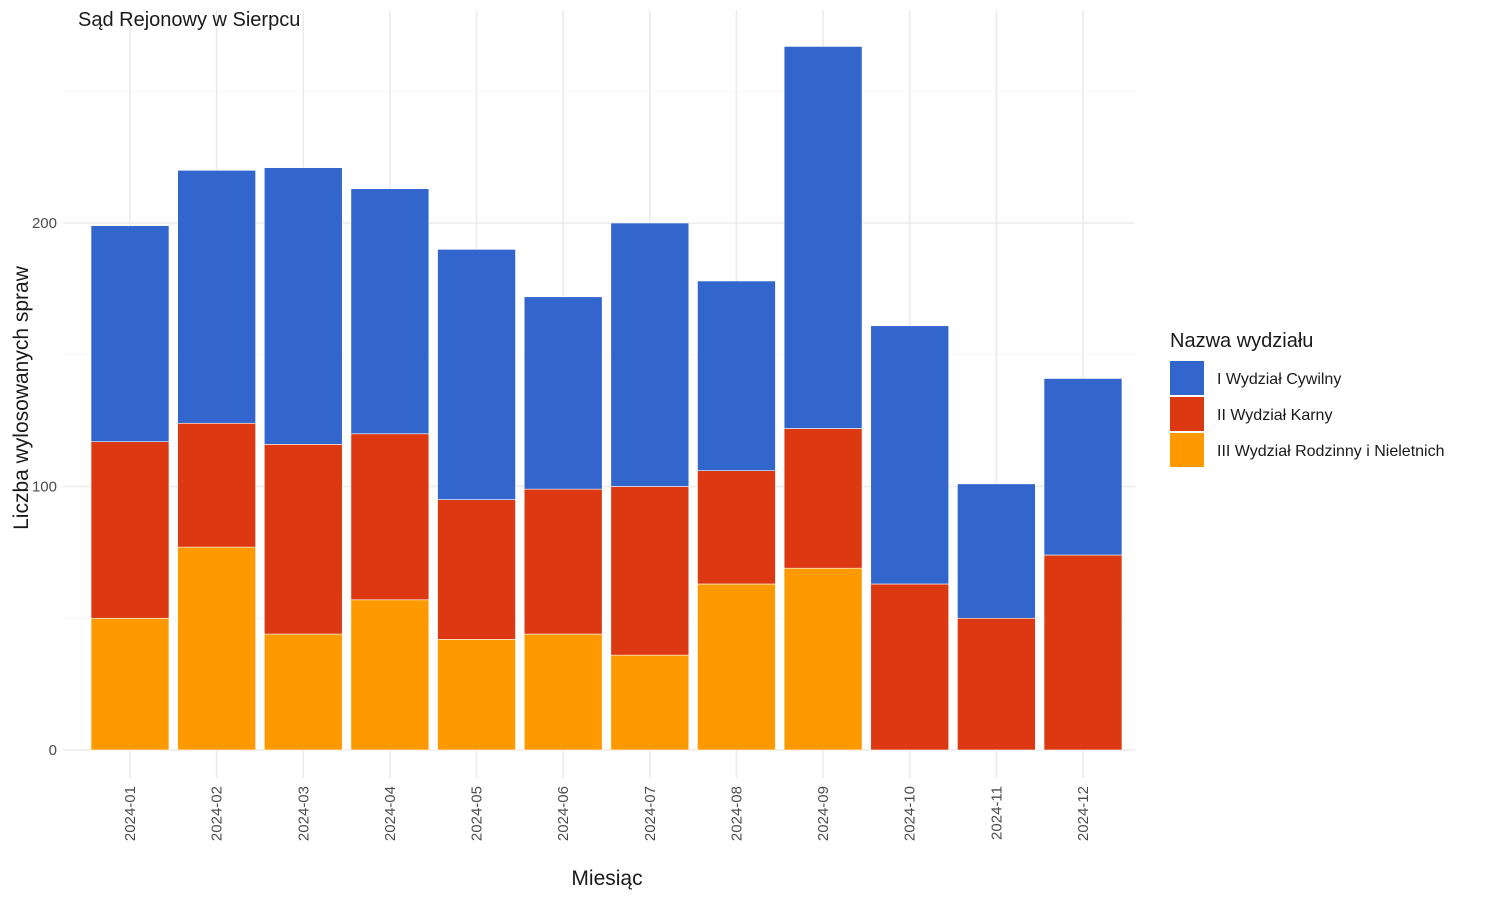 This screenshot has width=1500, height=900. What do you see at coordinates (44, 223) in the screenshot?
I see `y-tick-label: 200` at bounding box center [44, 223].